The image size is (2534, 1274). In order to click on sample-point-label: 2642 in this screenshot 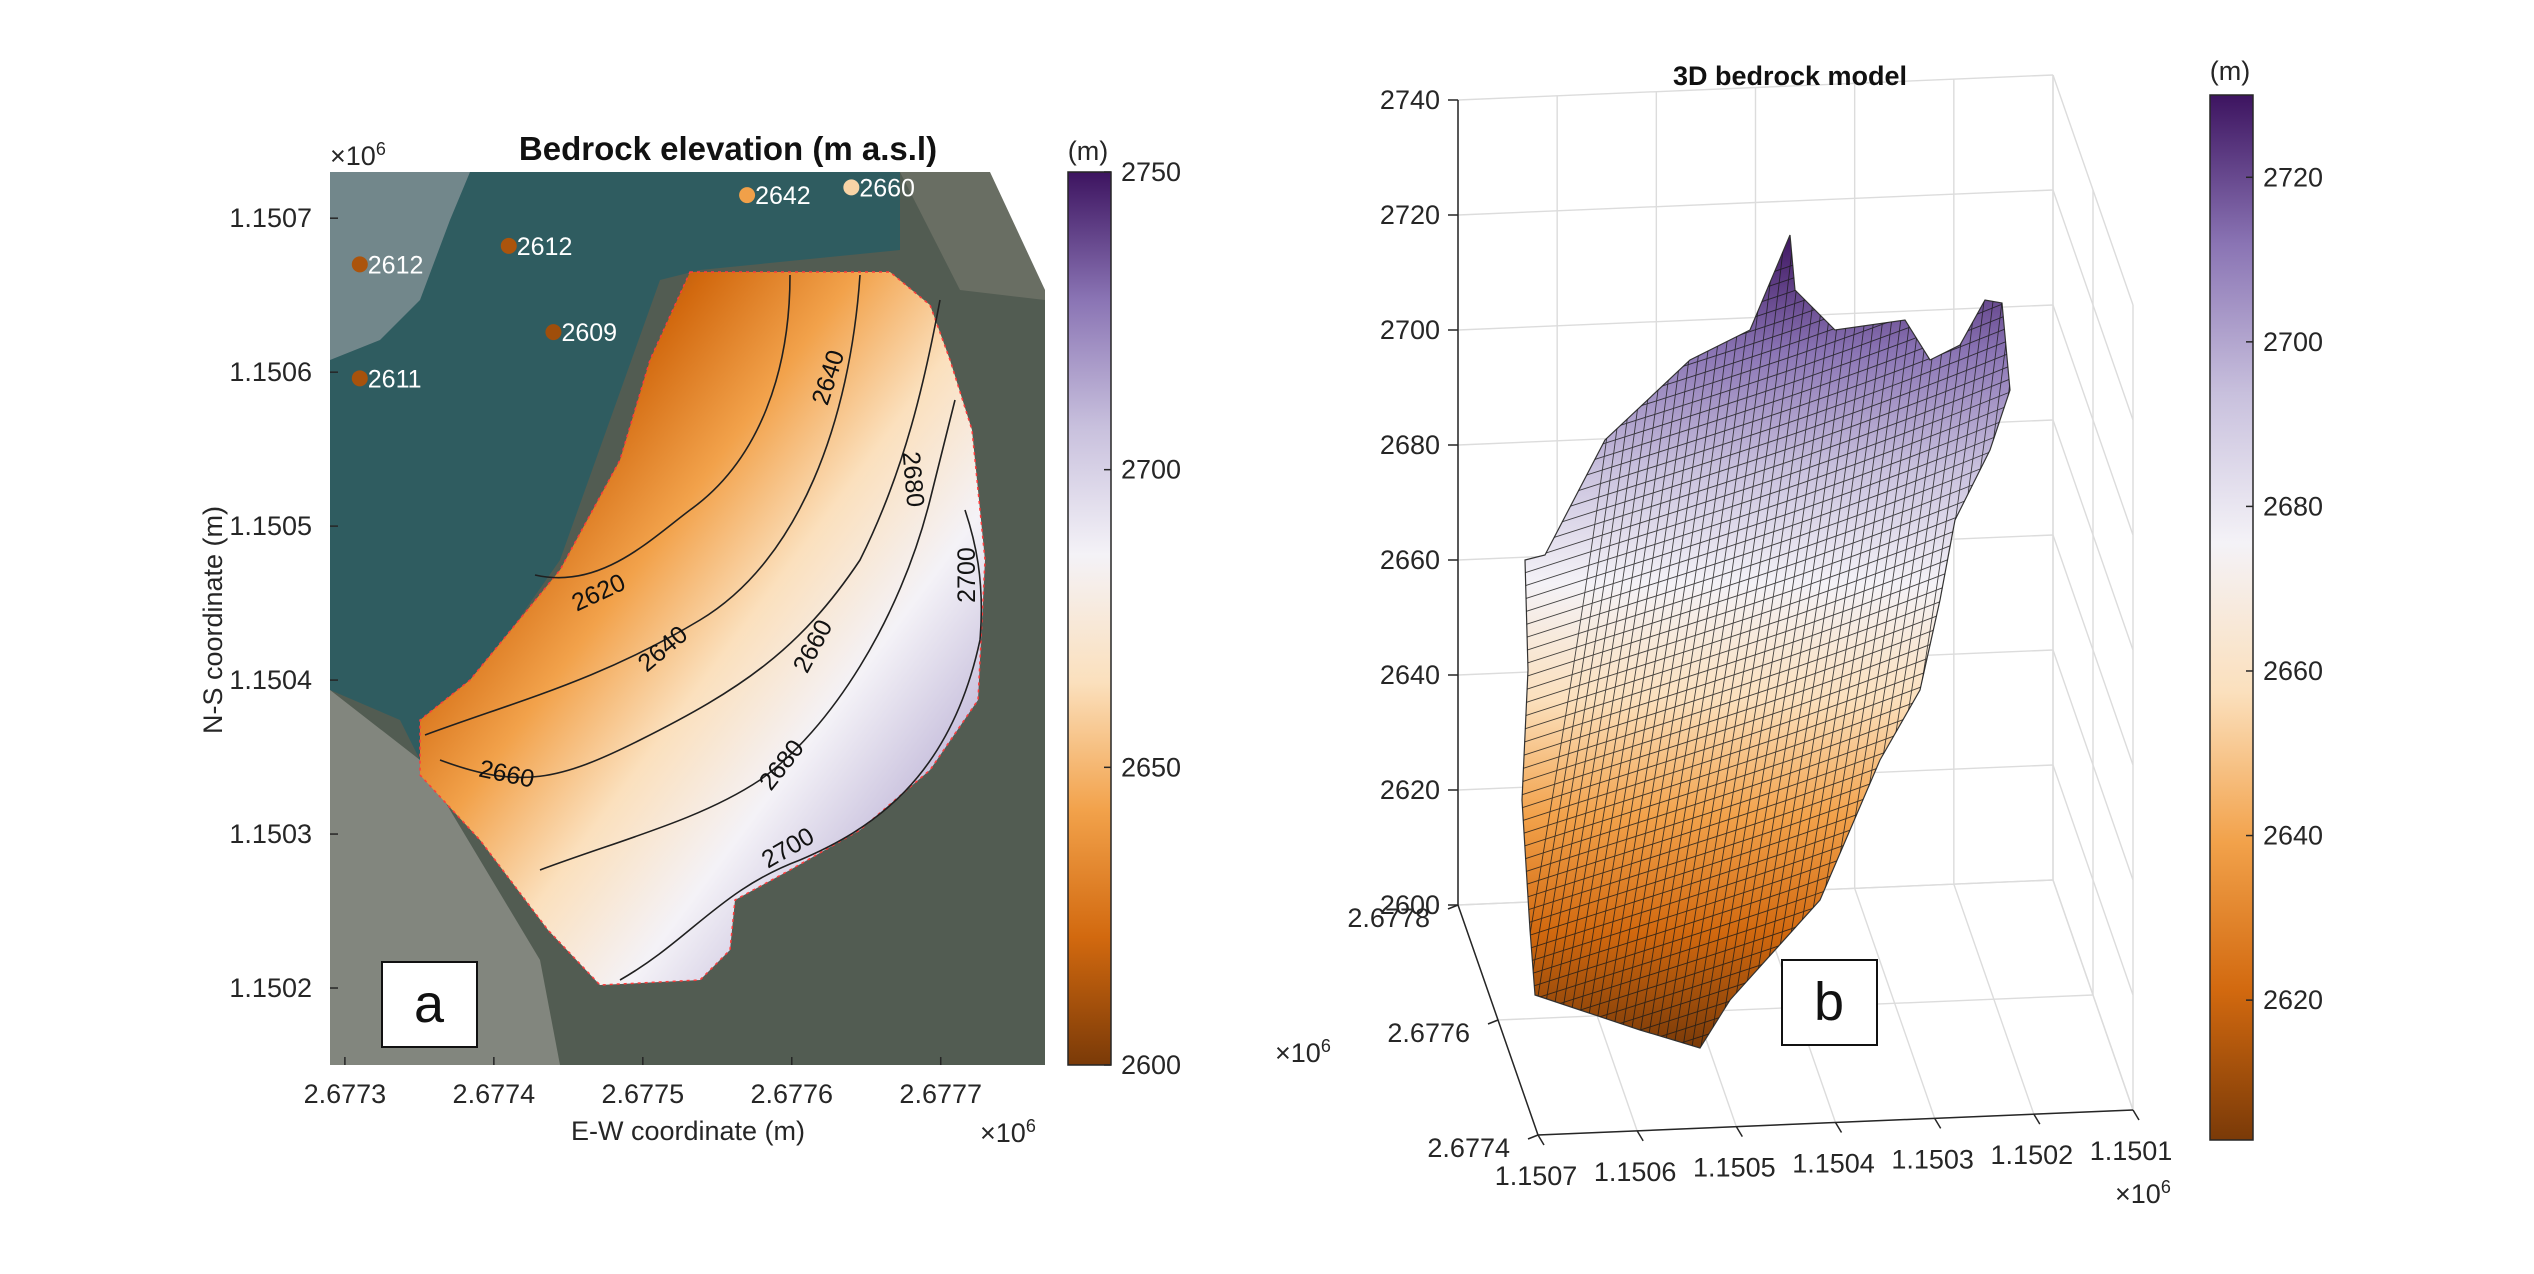, I will do `click(783, 196)`.